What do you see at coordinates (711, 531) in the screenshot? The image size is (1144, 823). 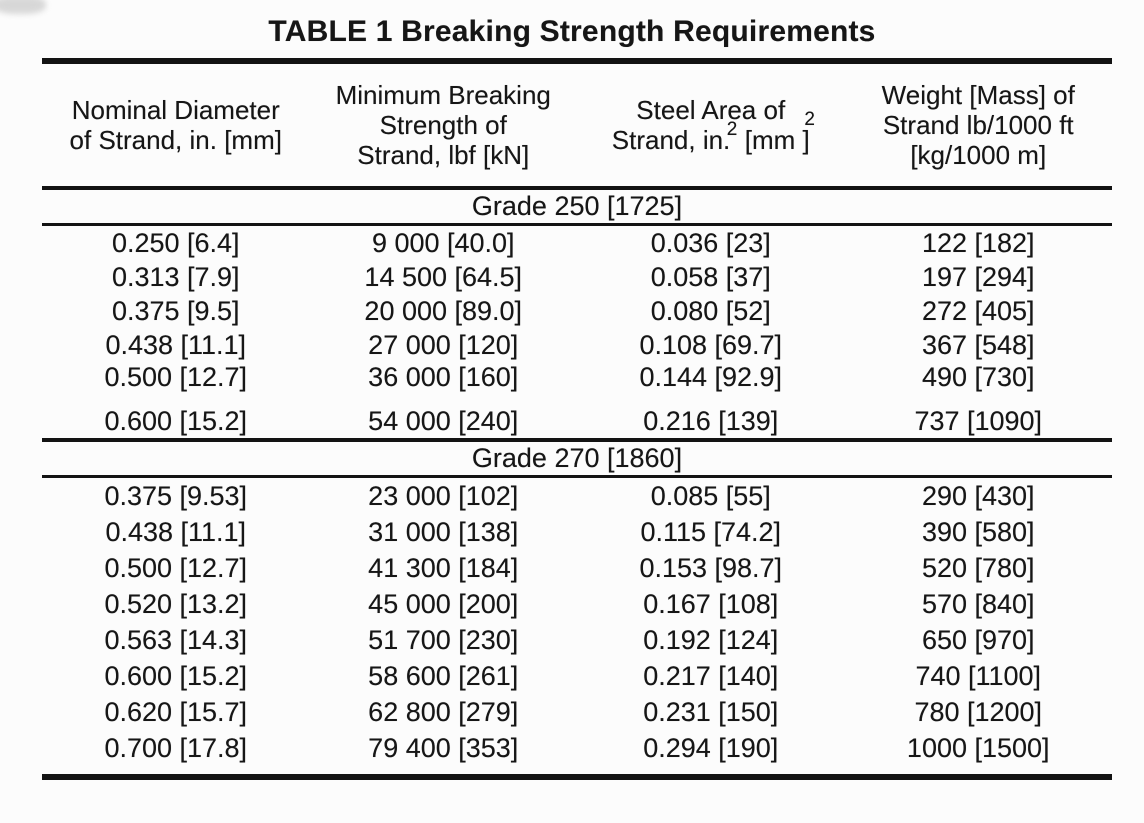 I see `cell: 0.115 [74.2]` at bounding box center [711, 531].